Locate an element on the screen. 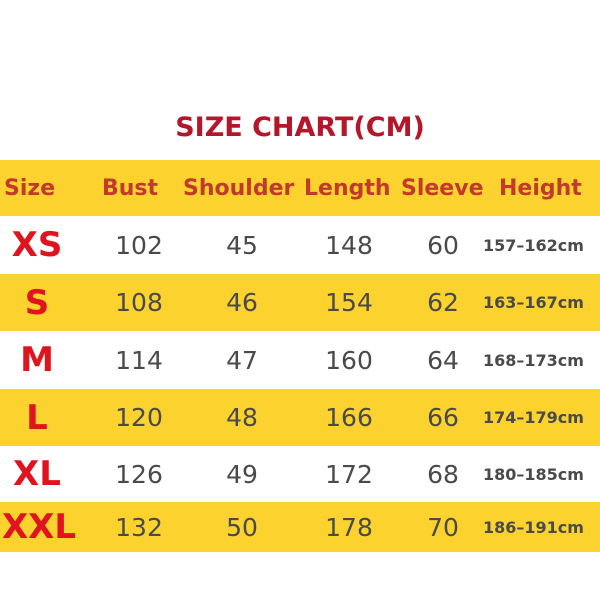  value-cell: 50 is located at coordinates (242, 527).